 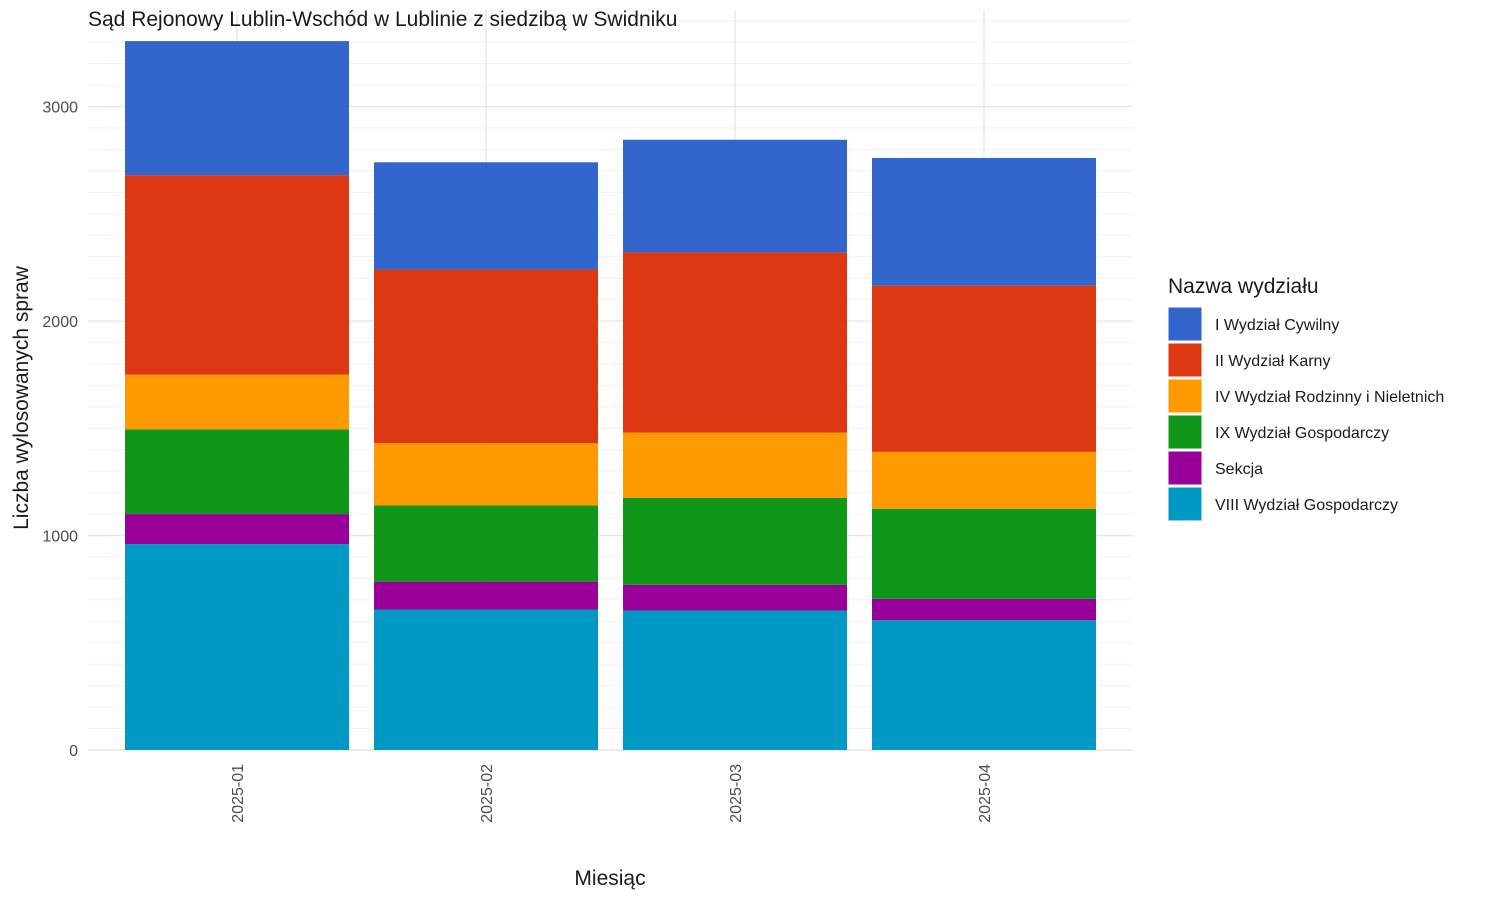 I want to click on bar-segment: VIII Wydział Gospodarczy 2025-01: 960, so click(x=237, y=647).